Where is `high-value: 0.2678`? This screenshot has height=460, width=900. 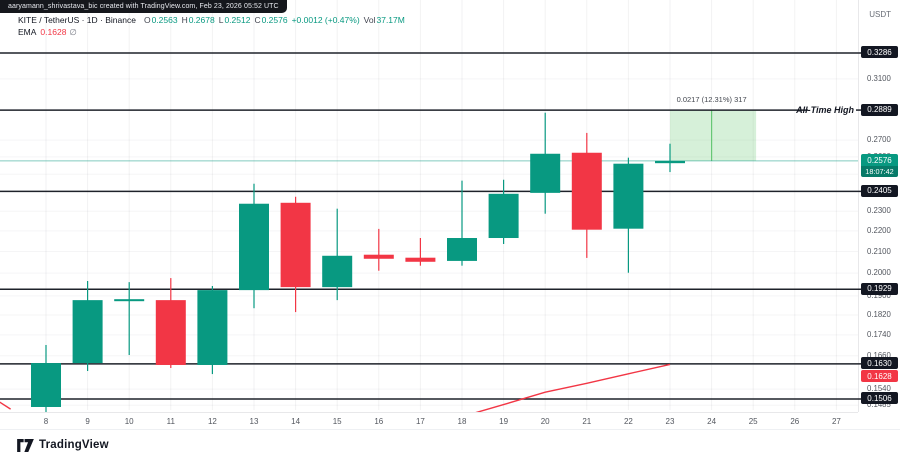
high-value: 0.2678 is located at coordinates (201, 20).